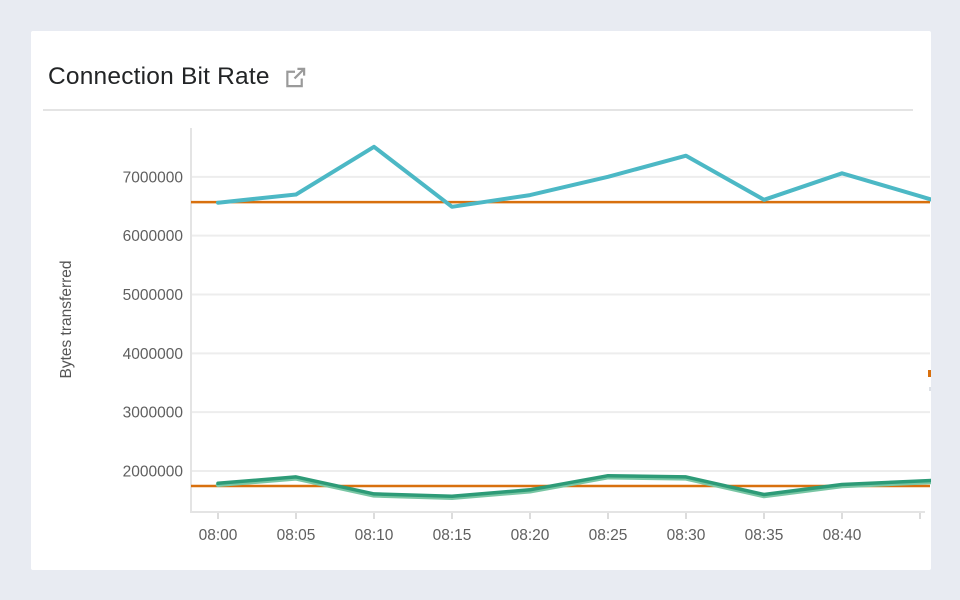  Describe the element at coordinates (153, 471) in the screenshot. I see `y-tick-label: 2000000` at that location.